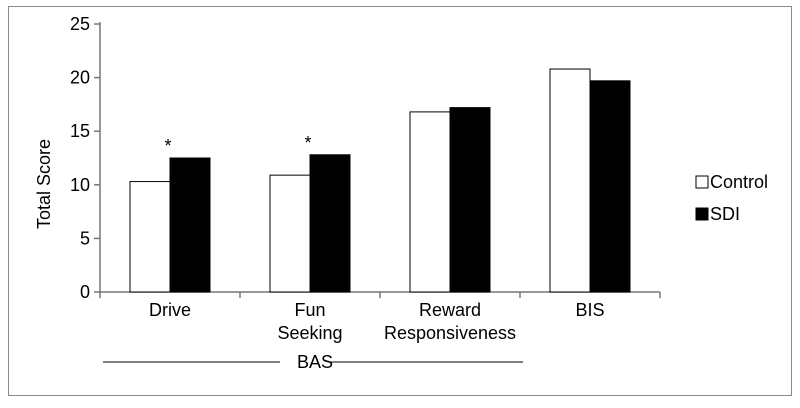  What do you see at coordinates (725, 214) in the screenshot?
I see `legend-label-sdi: SDI` at bounding box center [725, 214].